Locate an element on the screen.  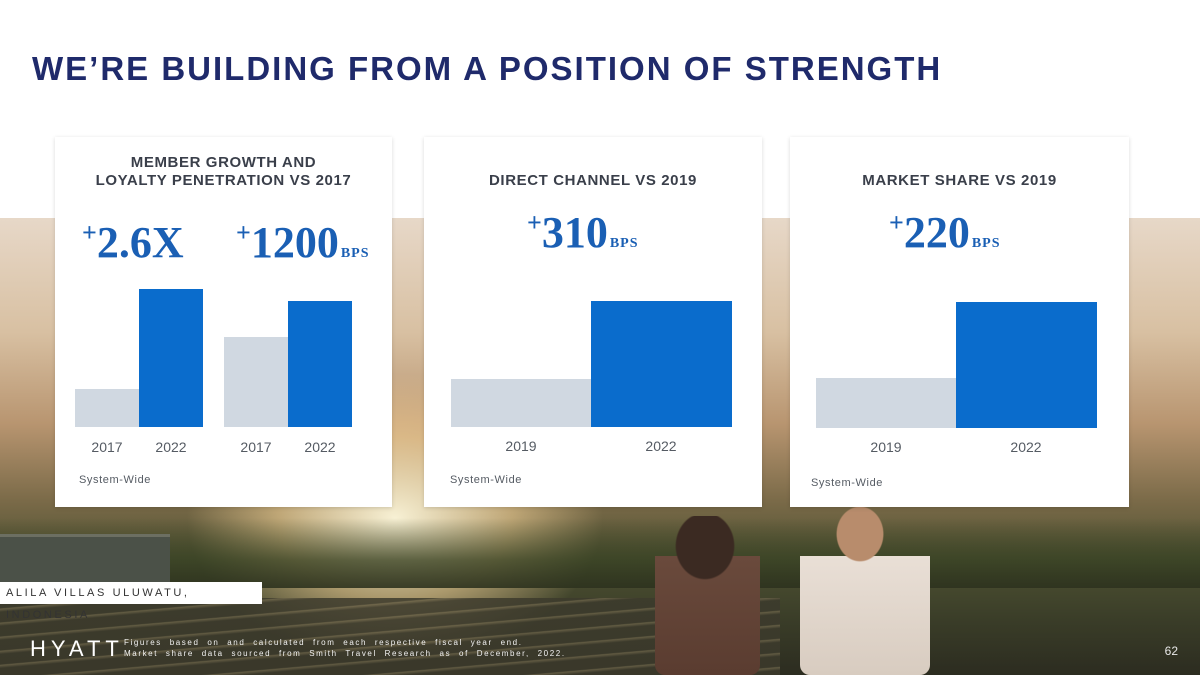
bar-2017-loyalty is located at coordinates (256, 382).